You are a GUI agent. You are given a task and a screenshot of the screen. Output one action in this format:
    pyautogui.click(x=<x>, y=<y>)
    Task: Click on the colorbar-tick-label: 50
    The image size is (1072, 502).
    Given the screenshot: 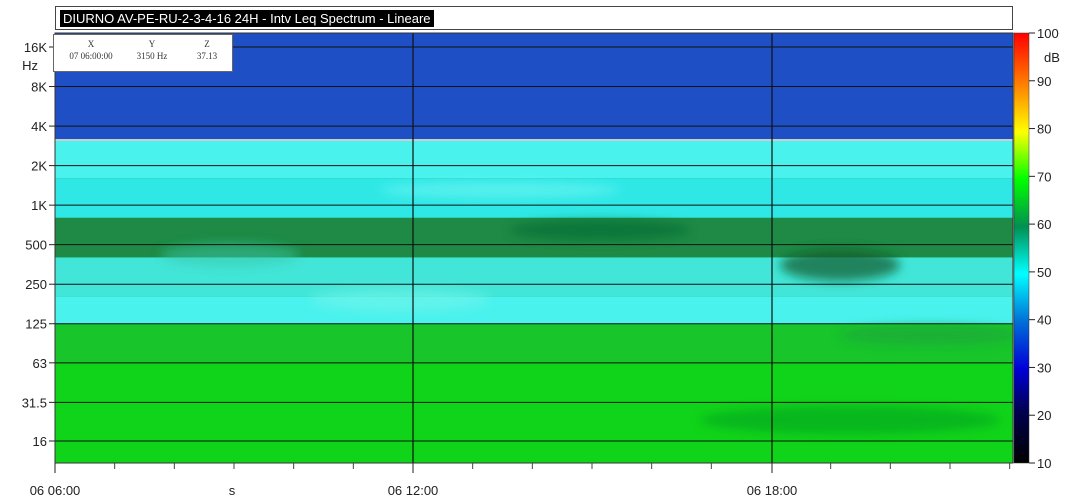 What is the action you would take?
    pyautogui.click(x=1044, y=272)
    